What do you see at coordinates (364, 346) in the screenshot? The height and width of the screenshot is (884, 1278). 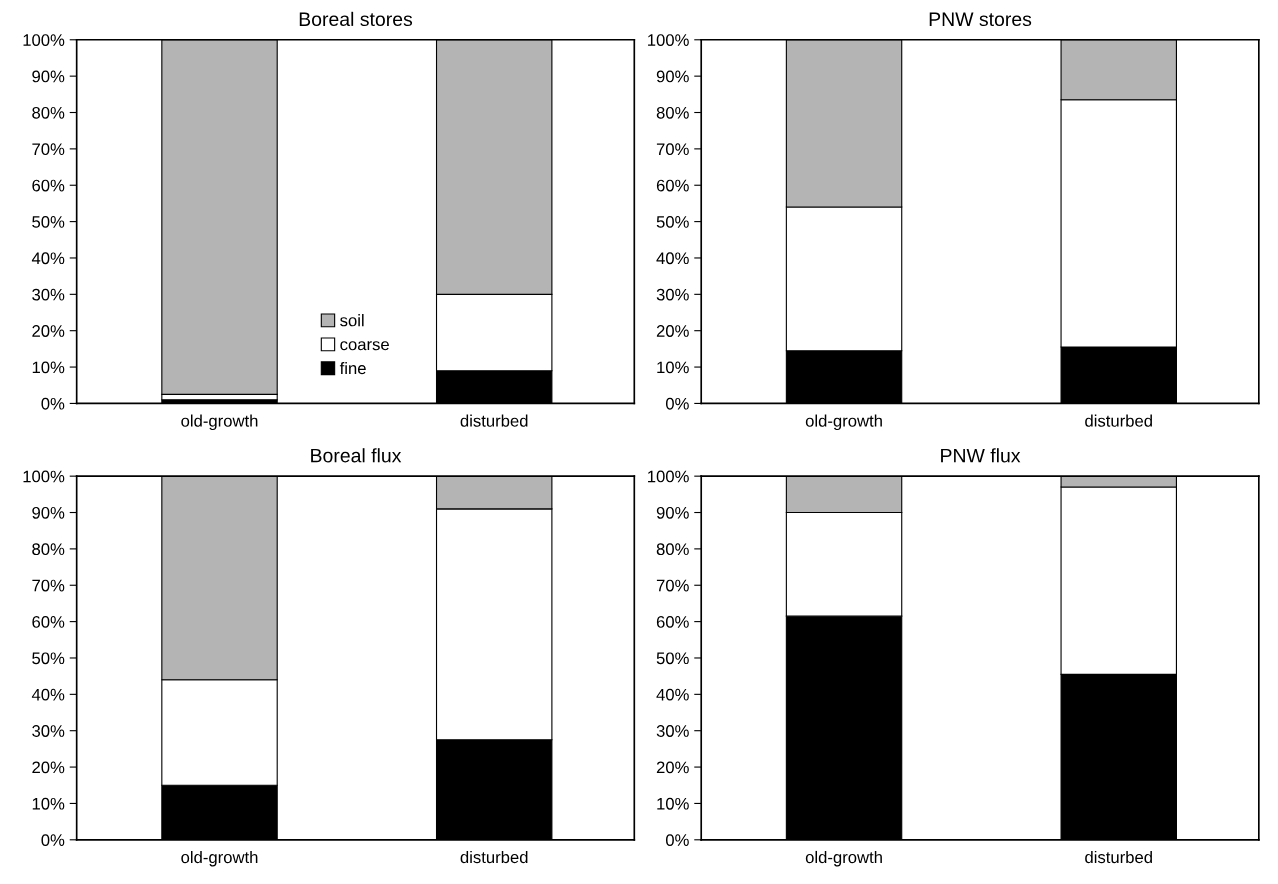 I see `legend-label: coarse` at bounding box center [364, 346].